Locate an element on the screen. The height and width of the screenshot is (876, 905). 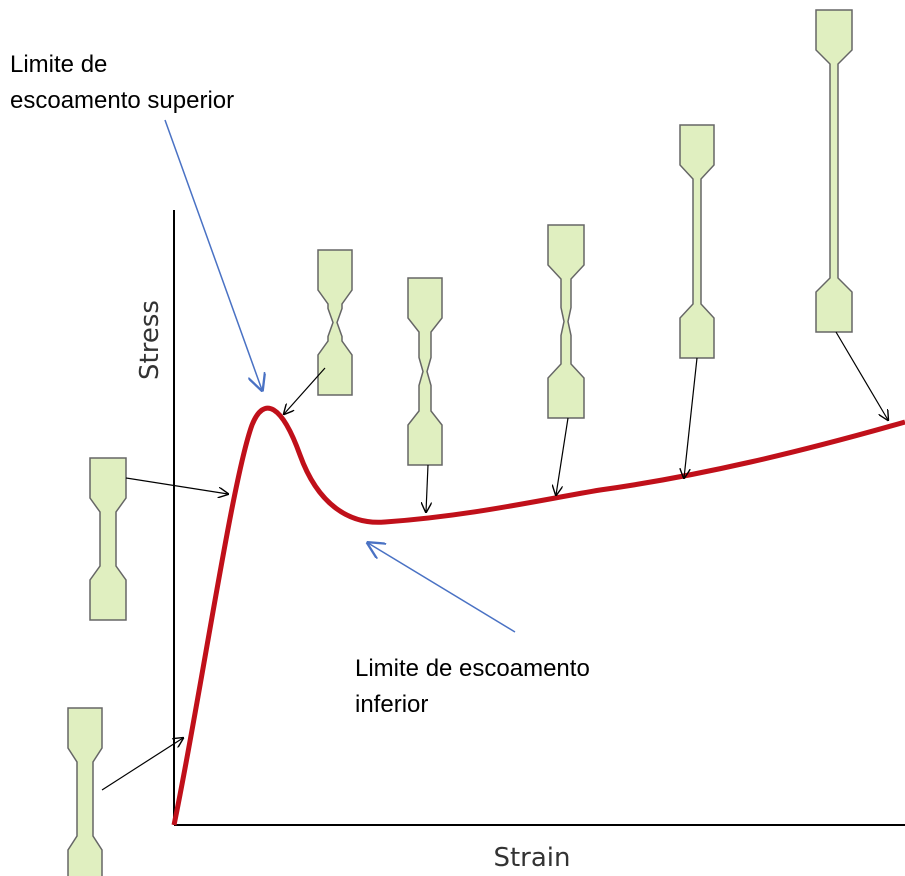
x-axis-label: Strain is located at coordinates (531, 858).